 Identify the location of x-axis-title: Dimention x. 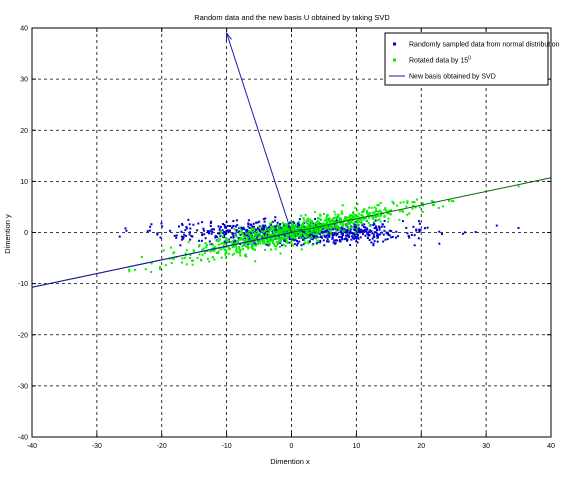
(290, 461).